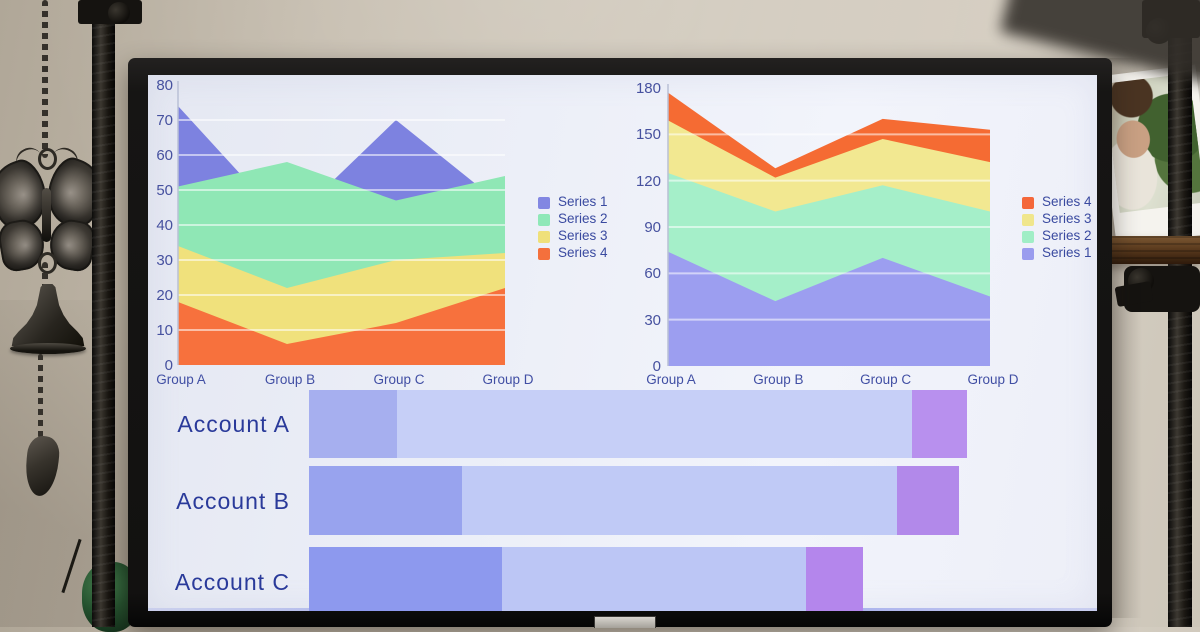 Image resolution: width=1200 pixels, height=632 pixels. What do you see at coordinates (164, 225) in the screenshot?
I see `y-tick-label: 40` at bounding box center [164, 225].